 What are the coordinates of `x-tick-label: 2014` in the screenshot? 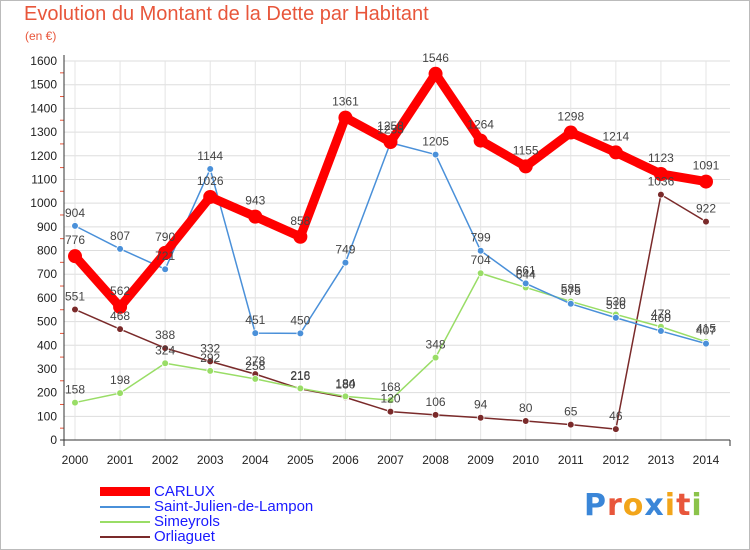 It's located at (706, 460).